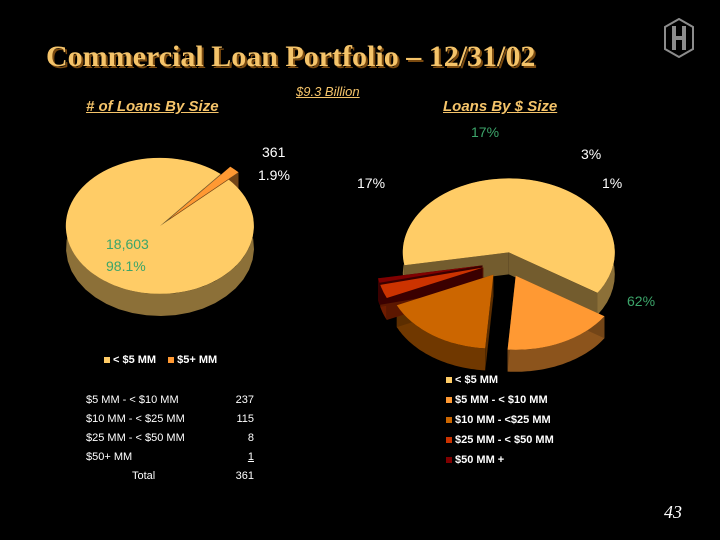 The height and width of the screenshot is (540, 720). I want to click on table-row: $25 MM - < $50 MM 8, so click(170, 437).